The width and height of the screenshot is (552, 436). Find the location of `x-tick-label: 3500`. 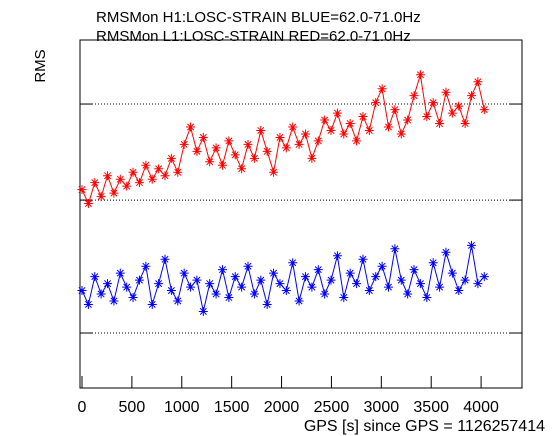

x-tick-label: 3500 is located at coordinates (431, 407).